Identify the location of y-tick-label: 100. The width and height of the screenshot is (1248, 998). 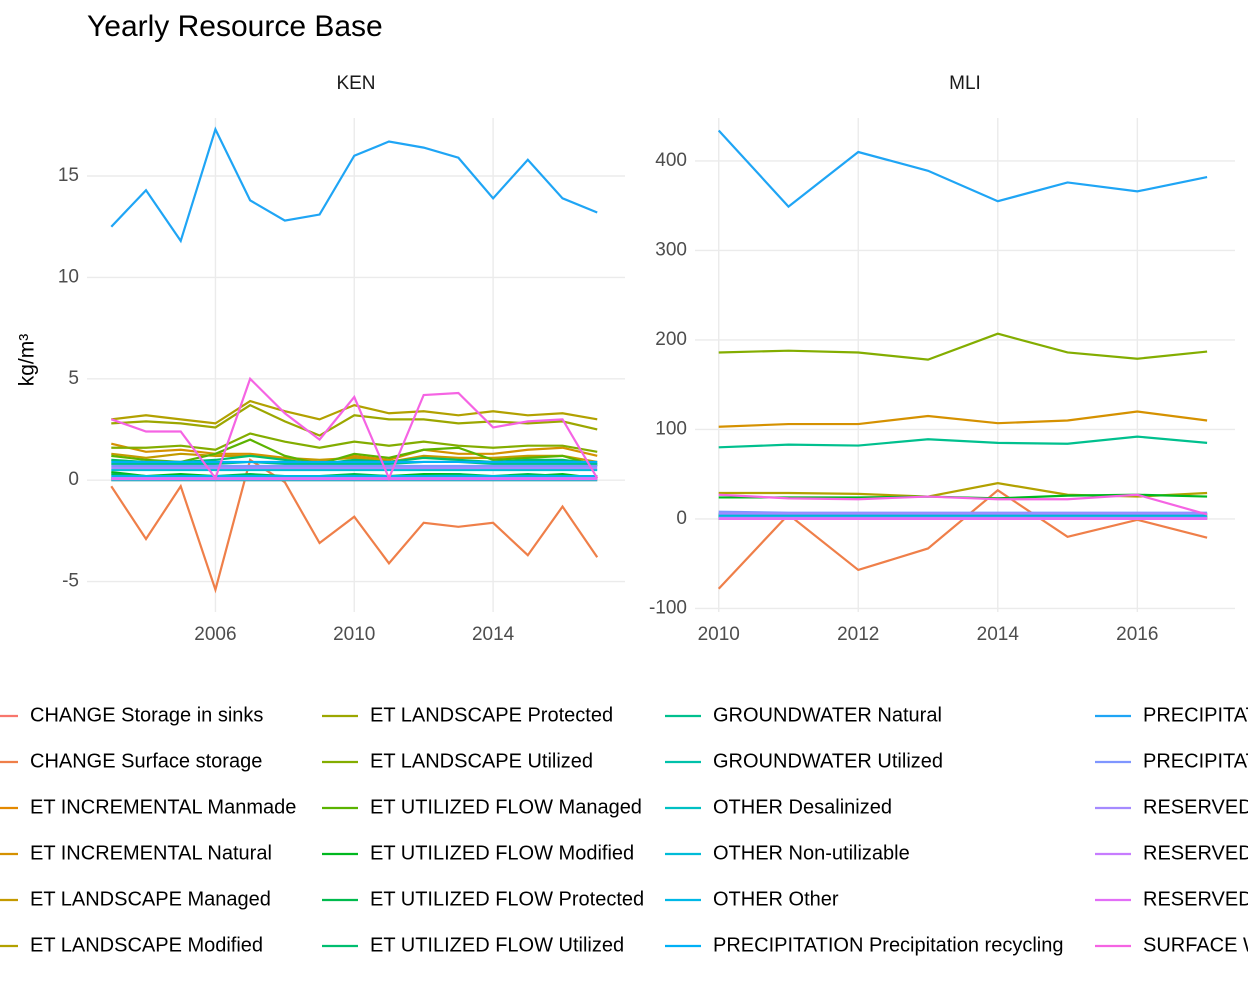
(671, 428).